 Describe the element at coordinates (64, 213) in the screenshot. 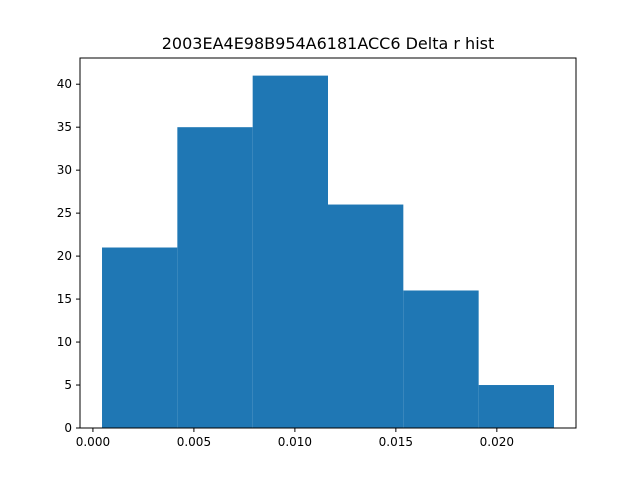

I see `y-tick-label: 25` at that location.